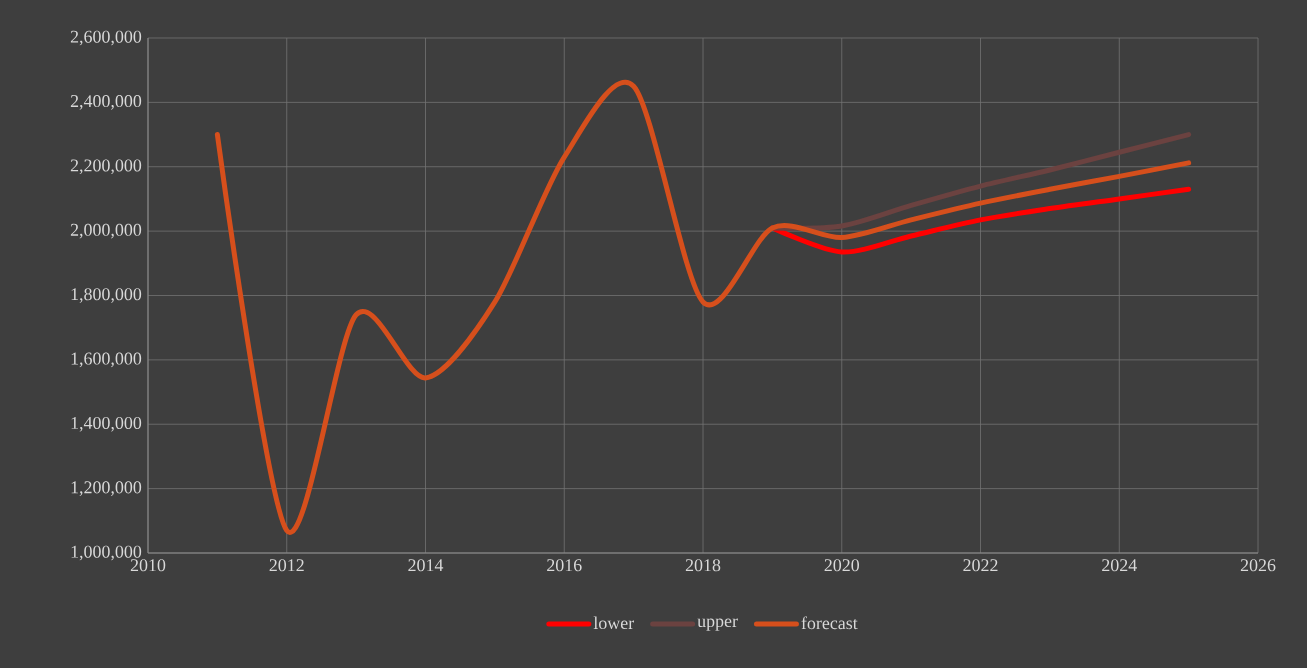 Image resolution: width=1307 pixels, height=668 pixels. Describe the element at coordinates (106, 231) in the screenshot. I see `y-tick-label: 2,000,000` at that location.